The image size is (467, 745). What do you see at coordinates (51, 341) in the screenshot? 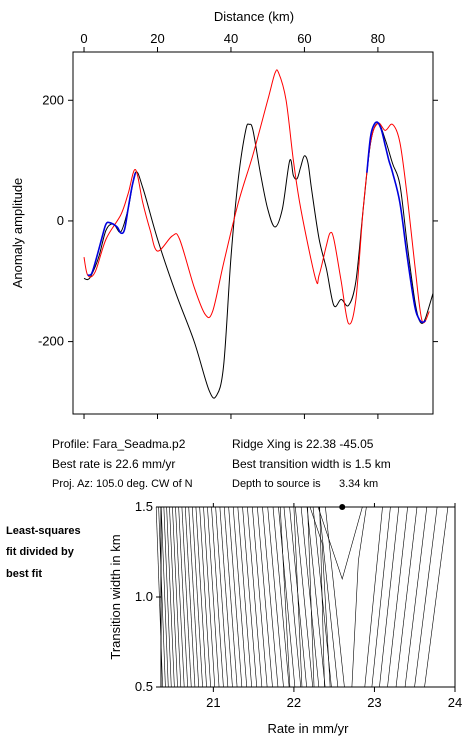
I see `top-ytick-label: -200` at bounding box center [51, 341].